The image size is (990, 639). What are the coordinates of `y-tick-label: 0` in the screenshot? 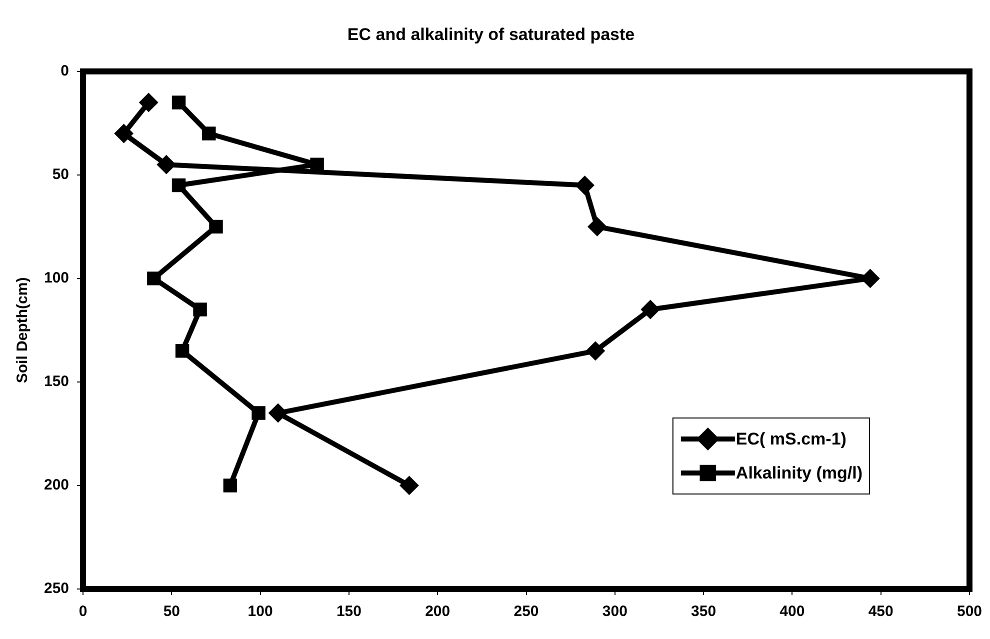 It's located at (65, 71).